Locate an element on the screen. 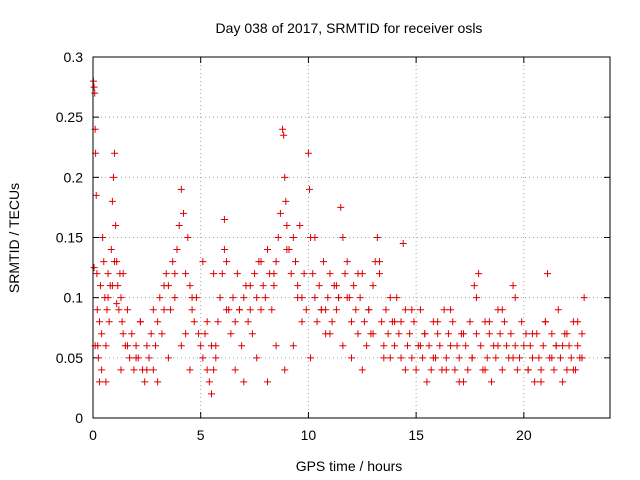  x-tick-label: 0 is located at coordinates (93, 435).